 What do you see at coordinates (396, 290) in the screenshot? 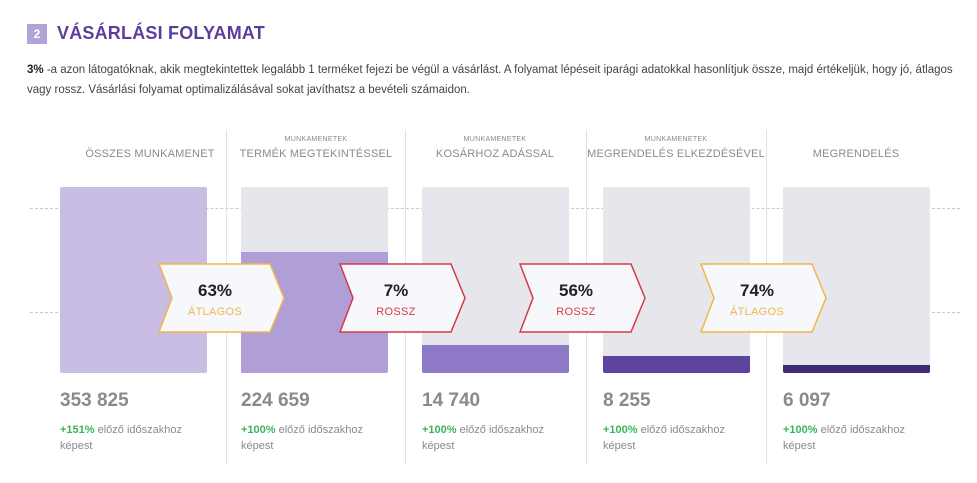
I see `conversion-percentage: 7%` at bounding box center [396, 290].